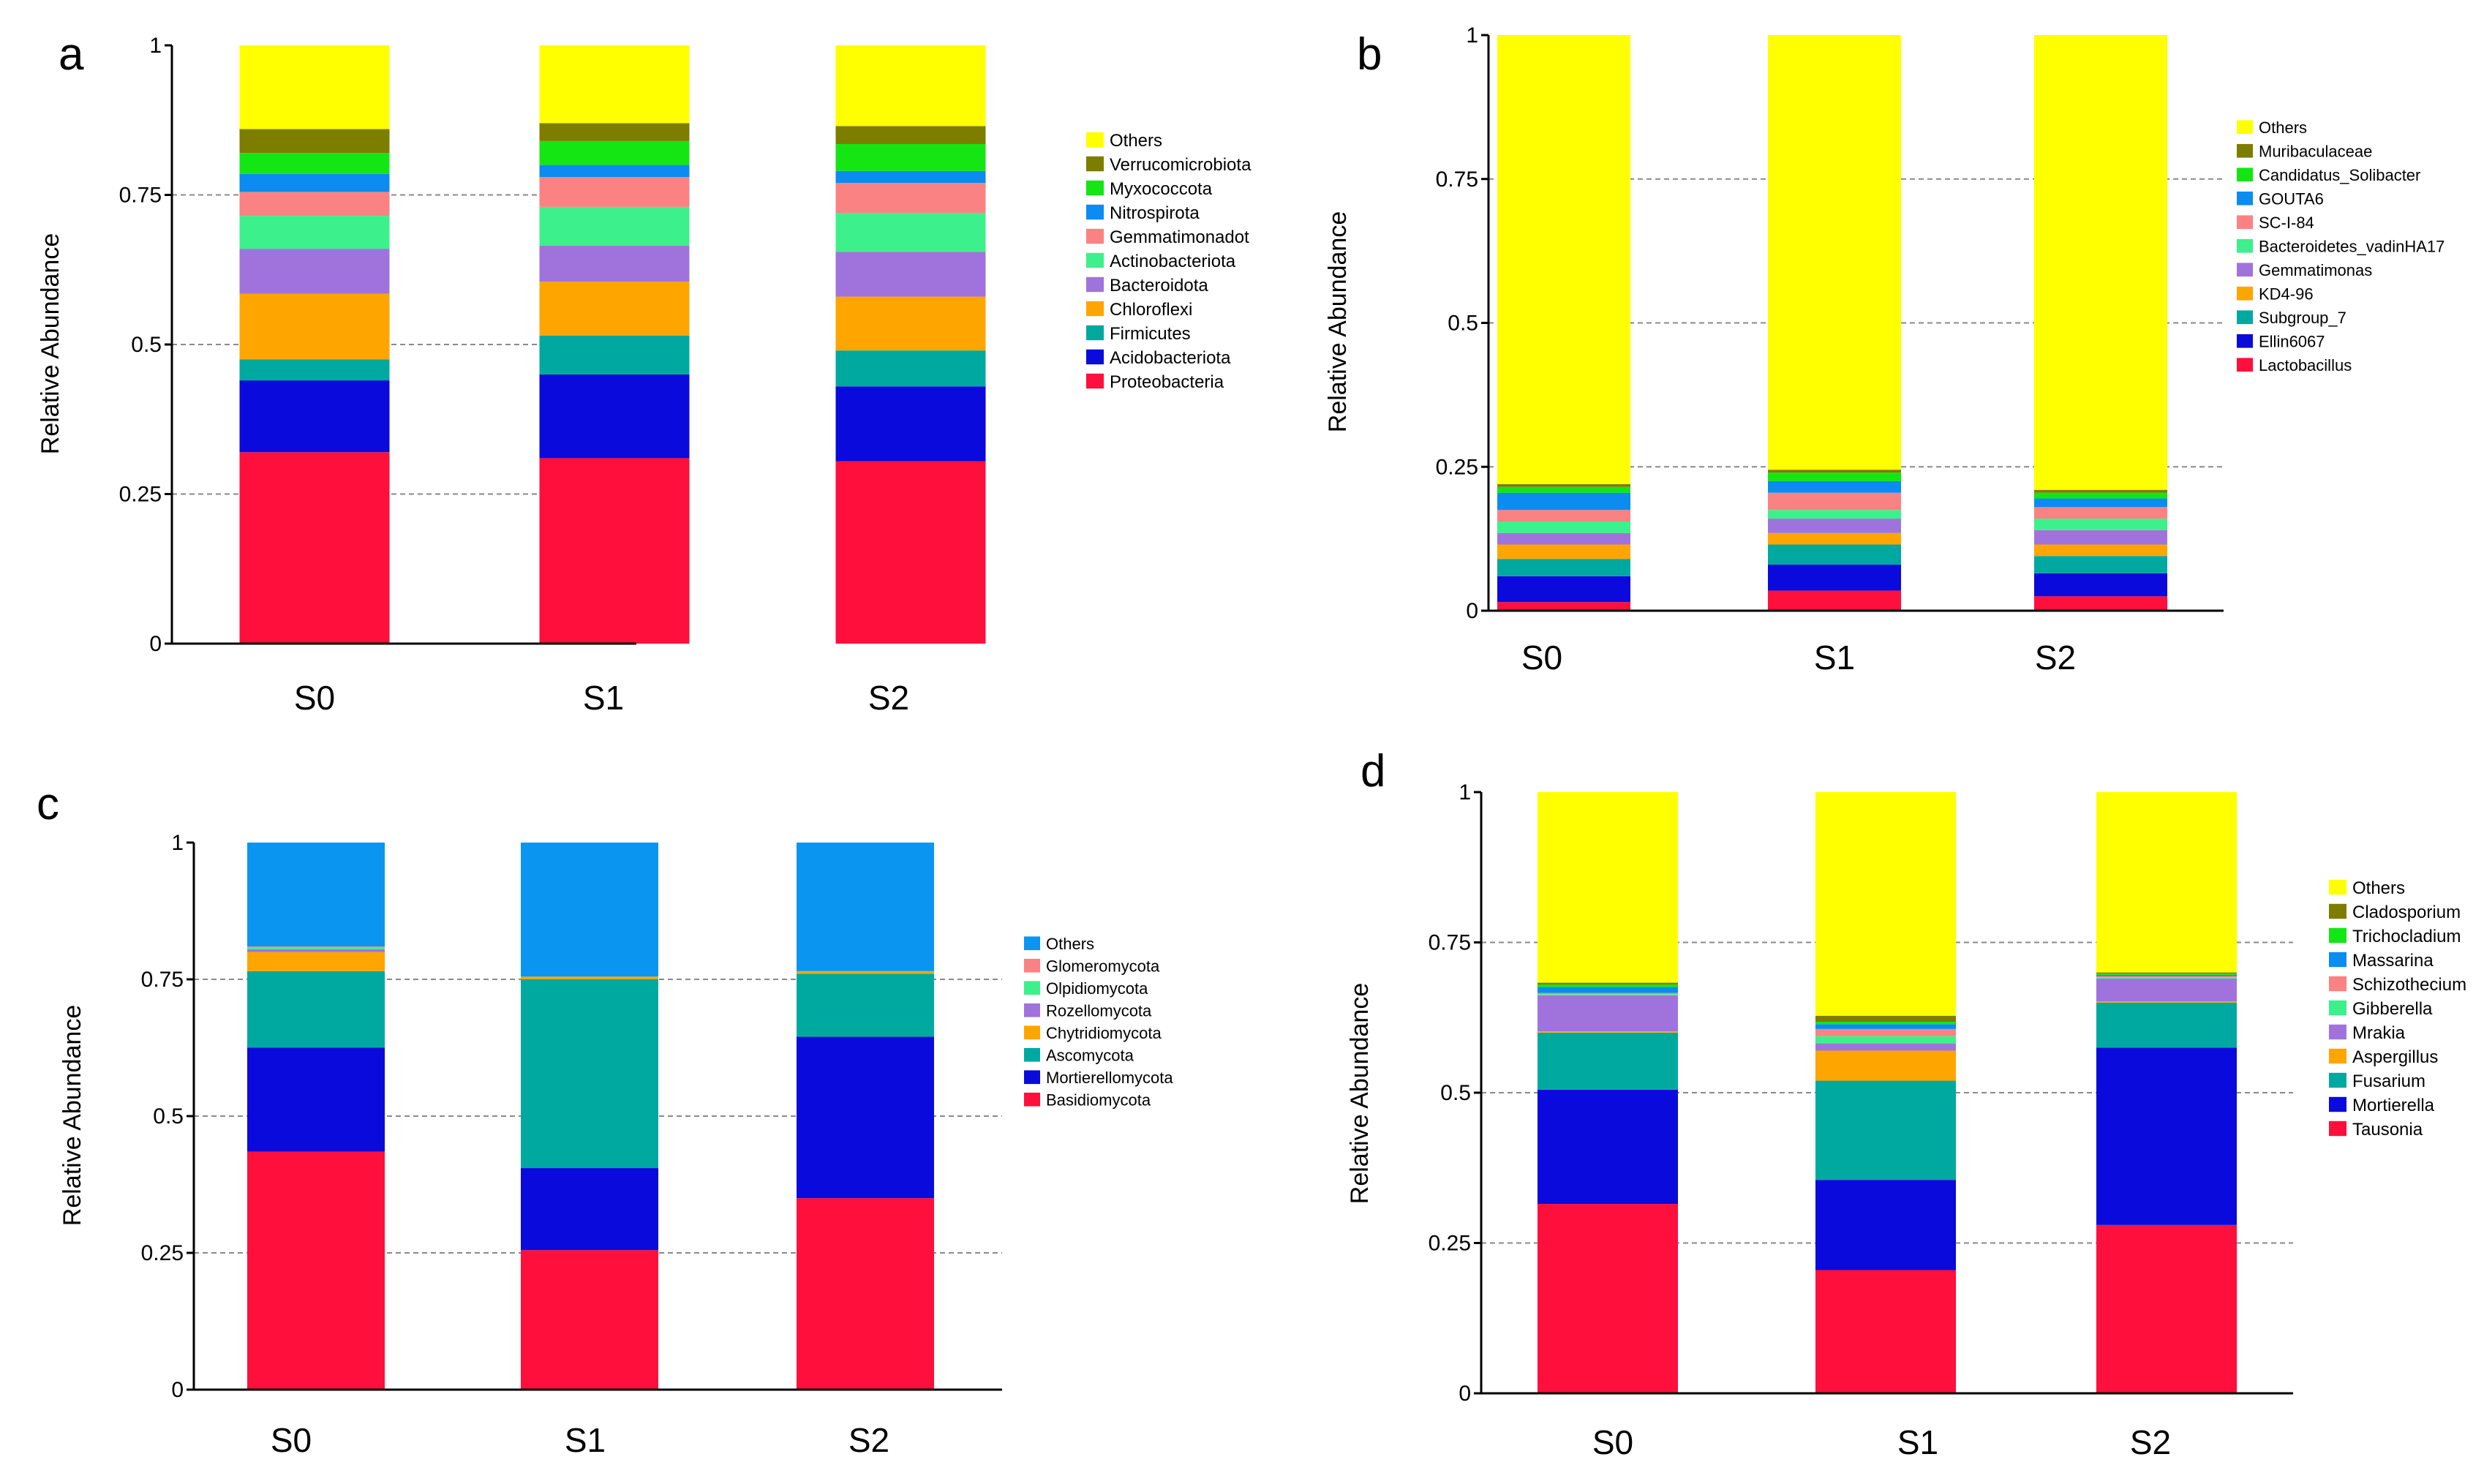  I want to click on bar-segment-basidiomycota-s1, so click(589, 1320).